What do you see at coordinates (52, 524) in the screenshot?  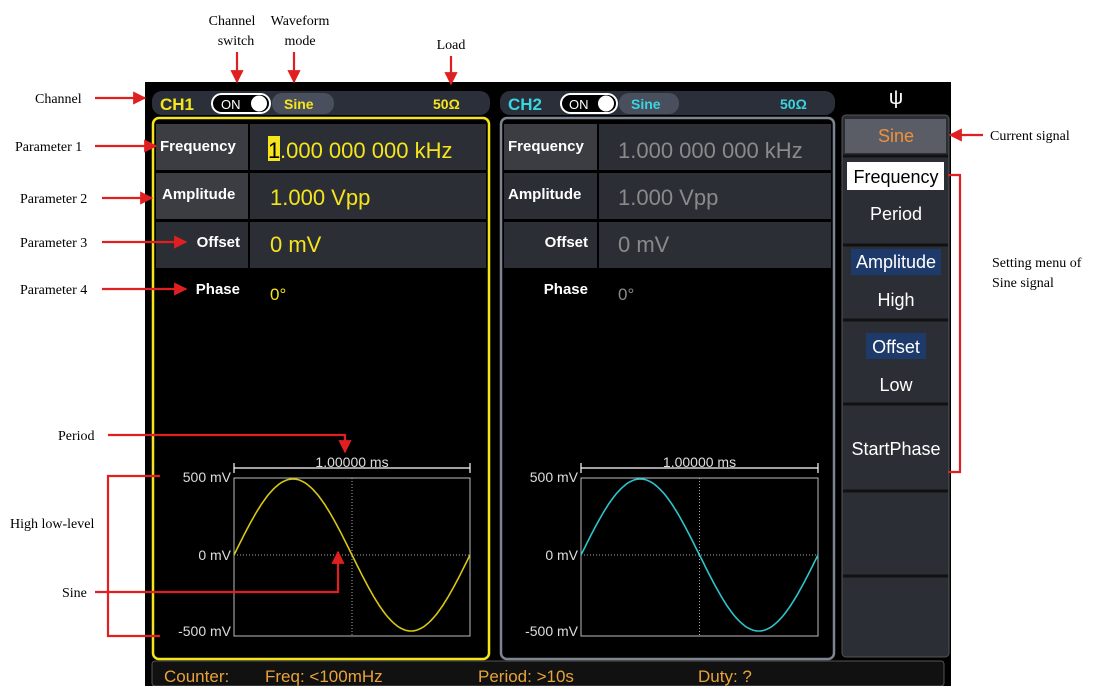 I see `annotation: High low-level` at bounding box center [52, 524].